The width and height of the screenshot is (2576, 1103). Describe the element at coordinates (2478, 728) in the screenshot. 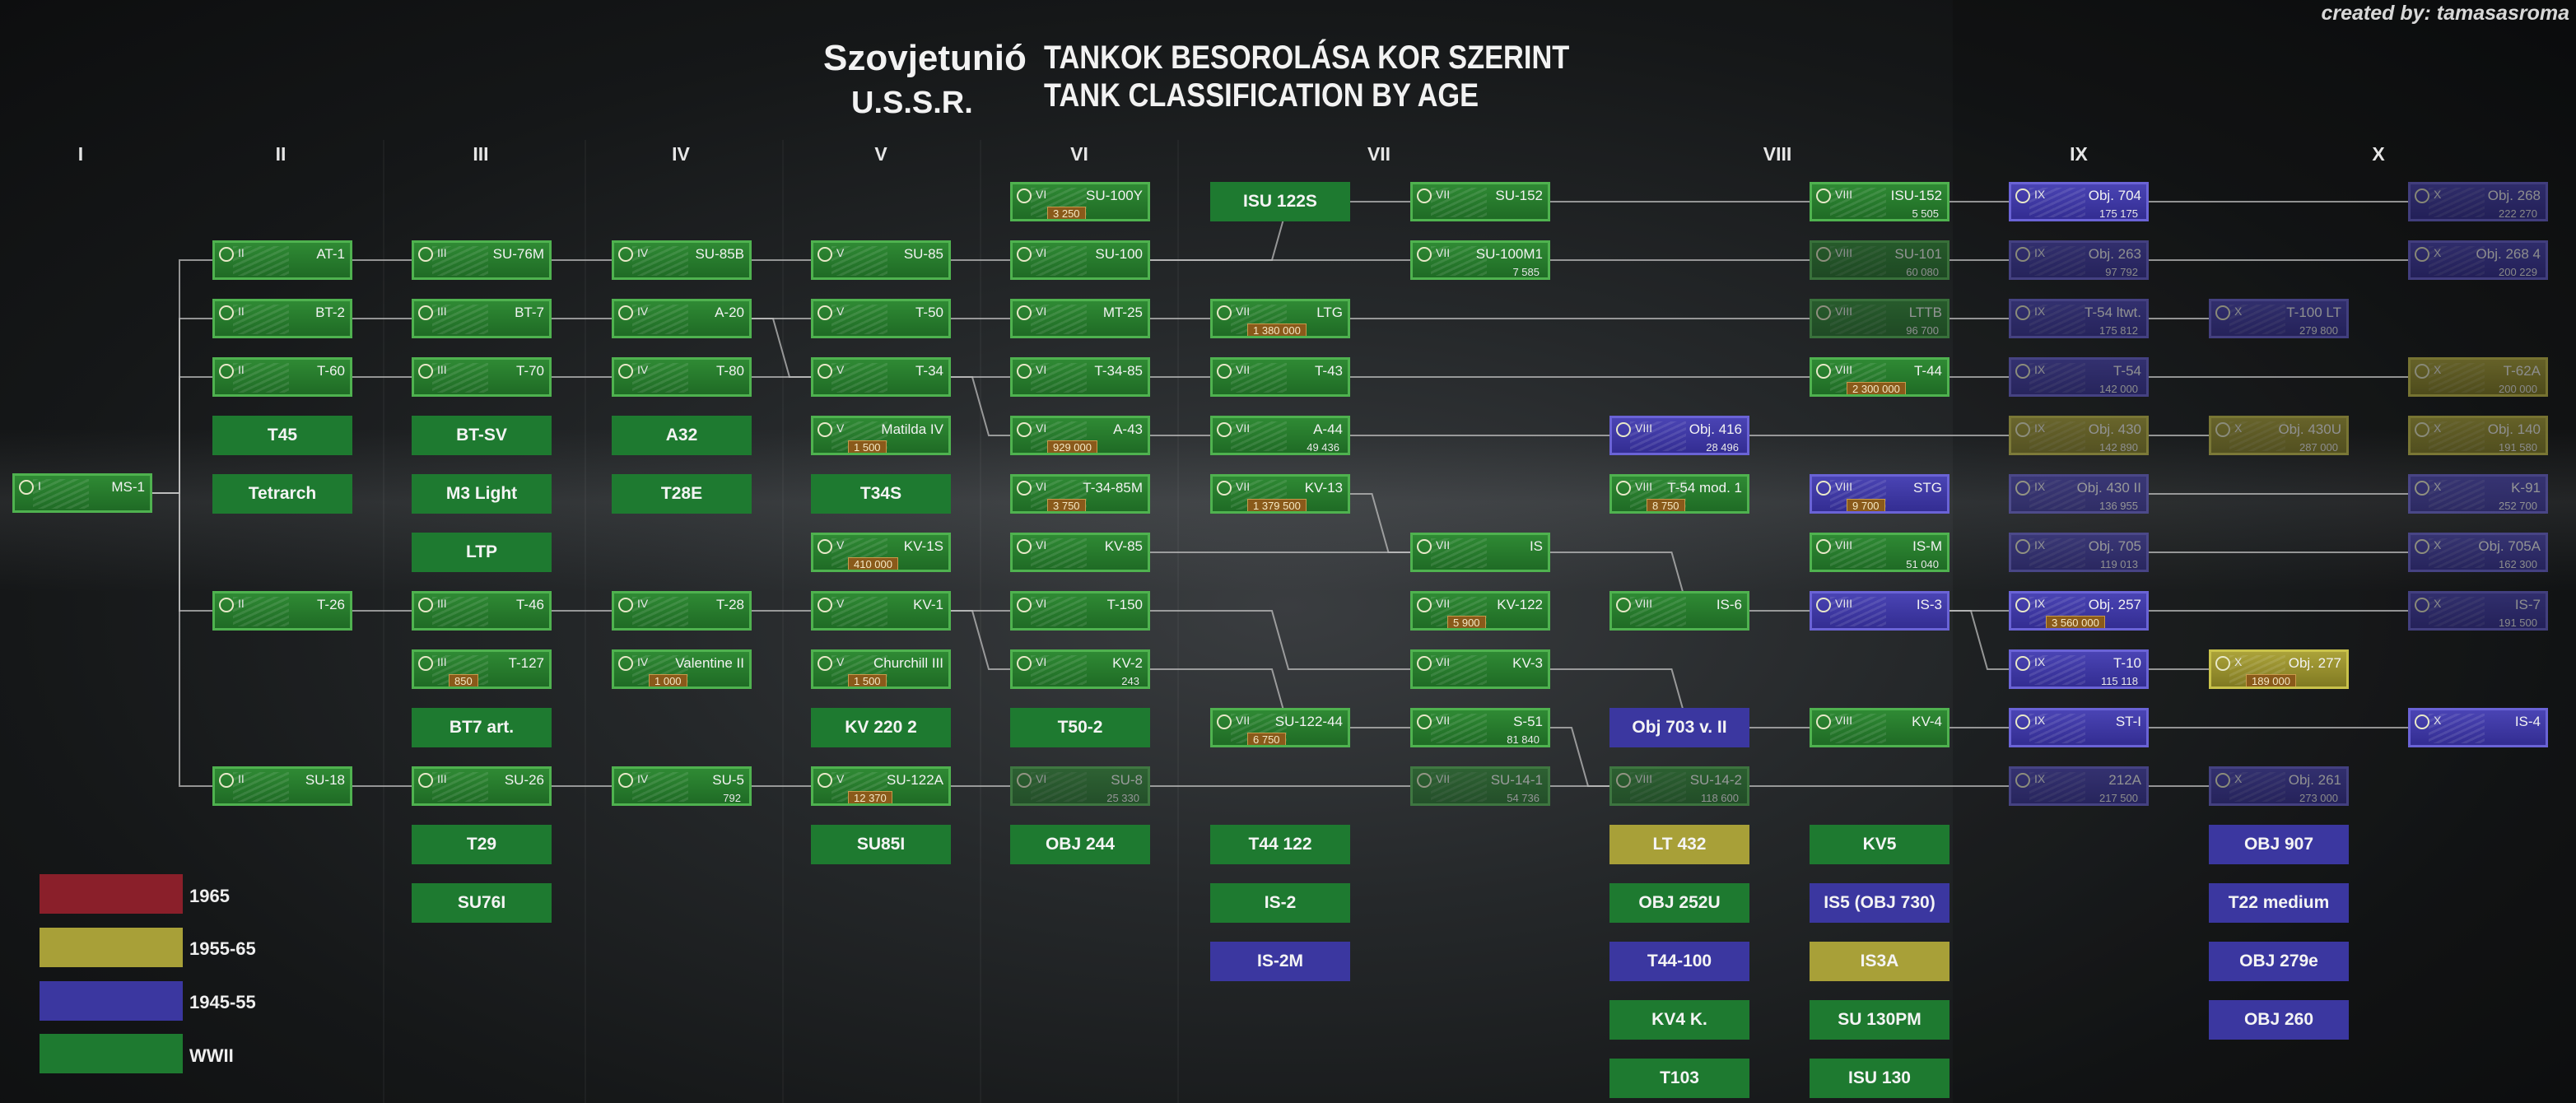

I see `tank-card: X IS-4` at that location.